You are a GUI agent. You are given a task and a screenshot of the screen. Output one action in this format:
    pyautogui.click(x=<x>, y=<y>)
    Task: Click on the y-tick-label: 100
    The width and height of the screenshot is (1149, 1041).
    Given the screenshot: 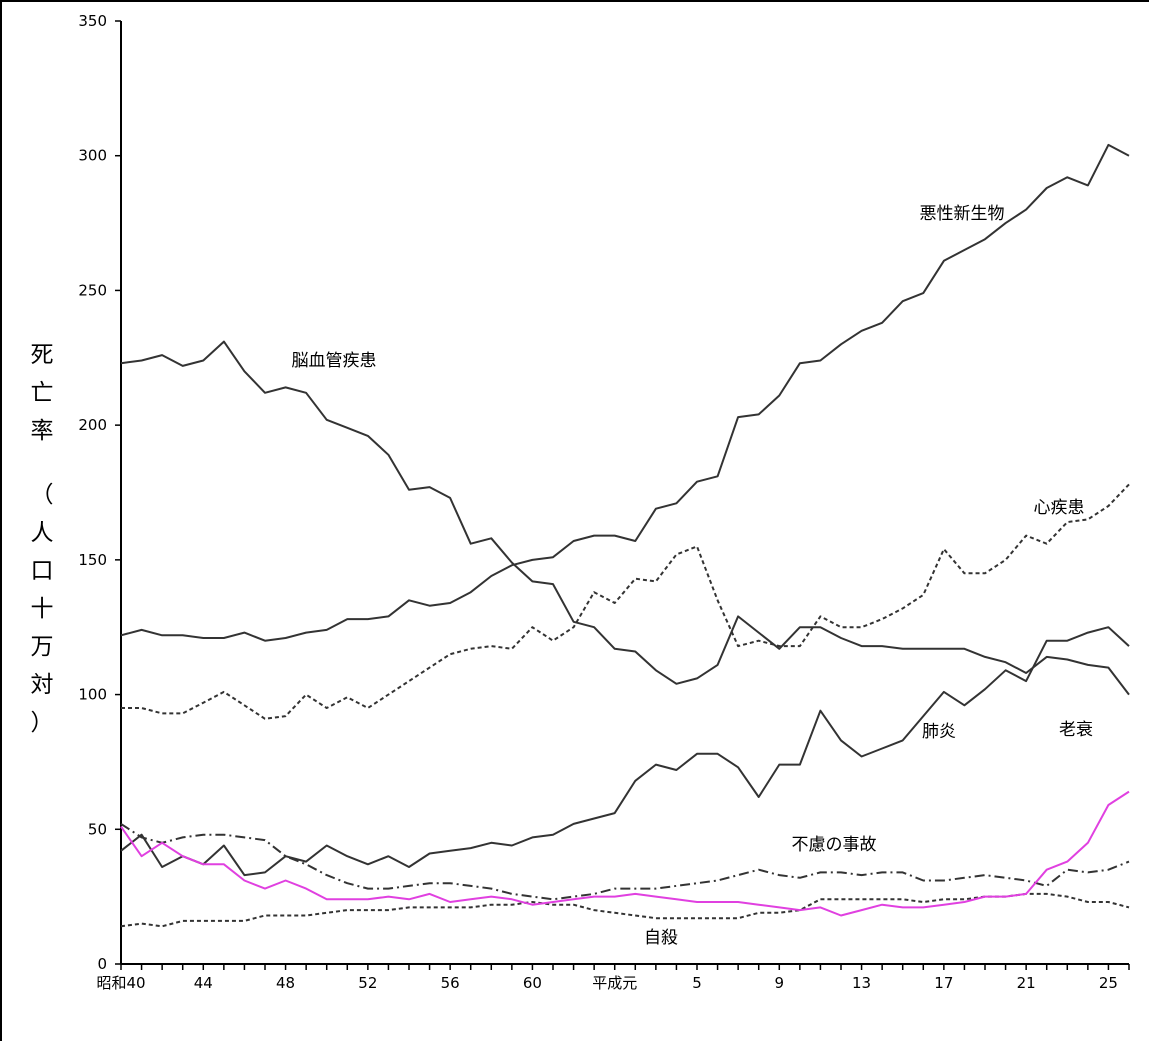 What is the action you would take?
    pyautogui.click(x=92, y=695)
    